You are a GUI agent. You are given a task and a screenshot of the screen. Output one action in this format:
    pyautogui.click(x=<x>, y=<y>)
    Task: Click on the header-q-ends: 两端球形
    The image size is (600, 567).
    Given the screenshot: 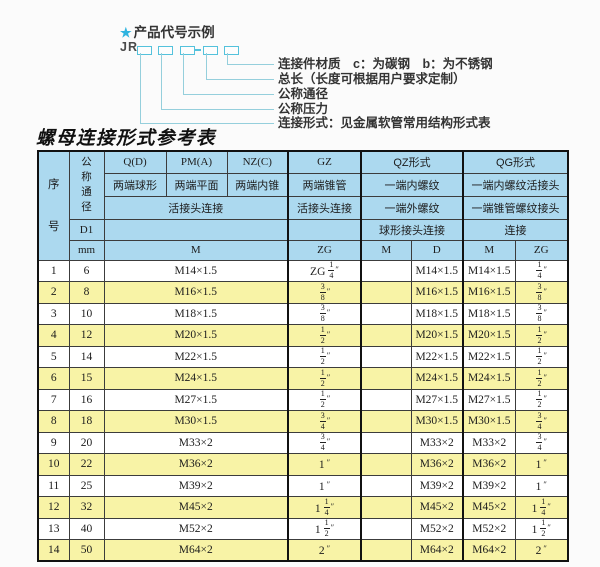 What is the action you would take?
    pyautogui.click(x=135, y=184)
    